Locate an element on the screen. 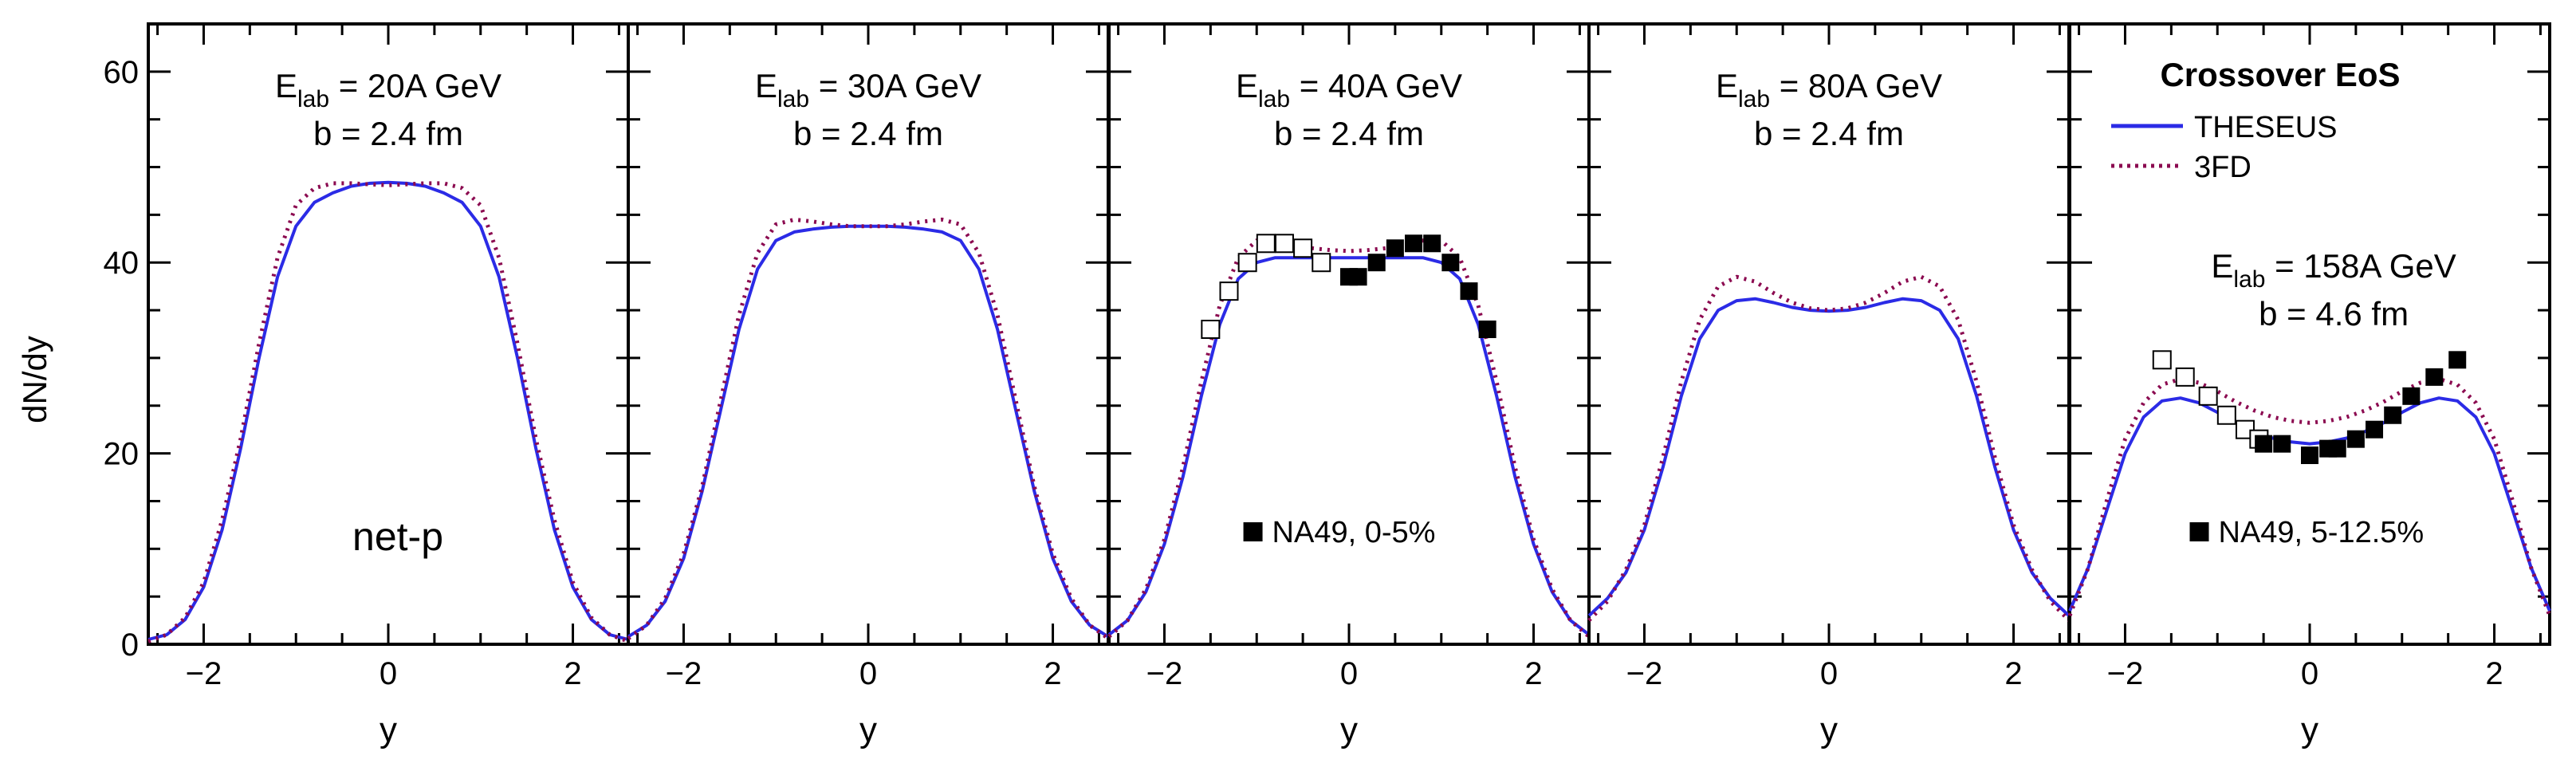  legend-3fd-label: 3FD is located at coordinates (2223, 167).